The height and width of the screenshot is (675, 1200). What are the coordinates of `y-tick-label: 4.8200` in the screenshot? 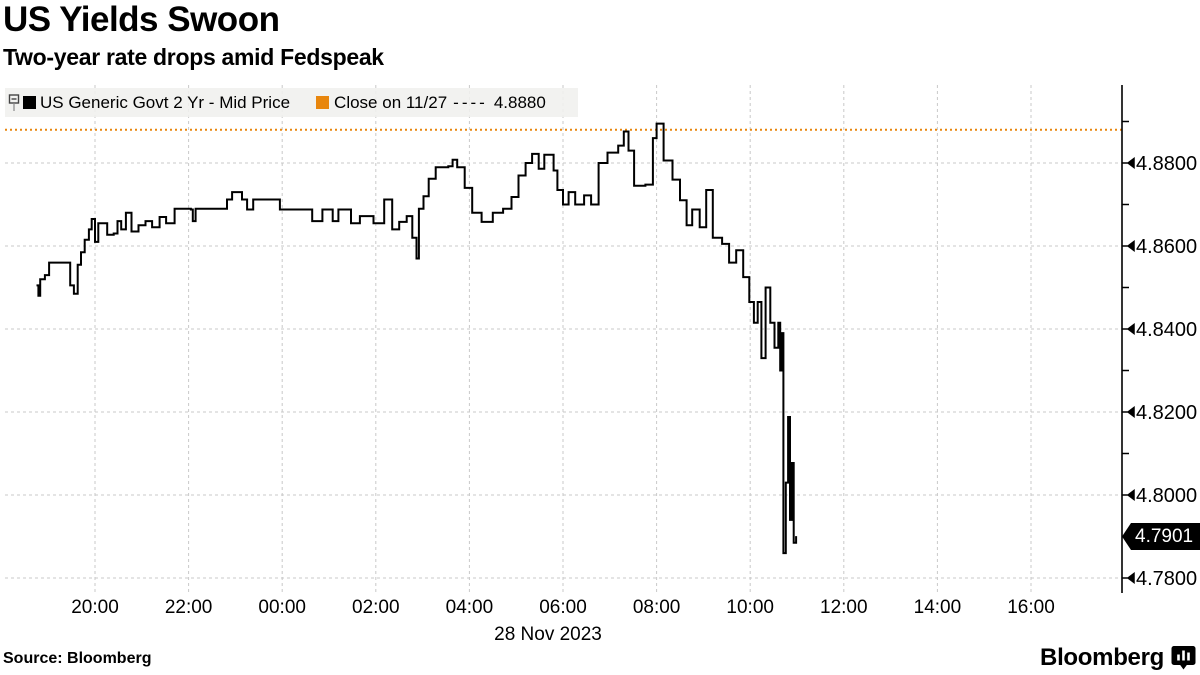 It's located at (1166, 413).